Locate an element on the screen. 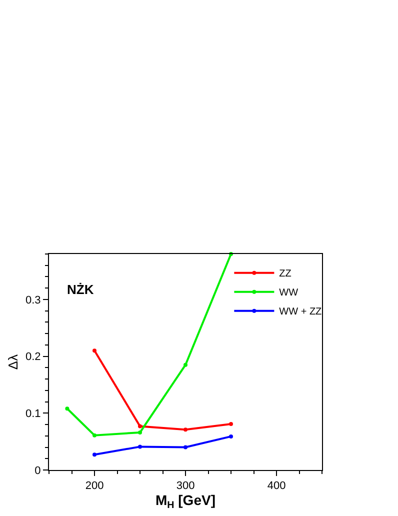 The height and width of the screenshot is (516, 398). y-tick-label: 0.3 is located at coordinates (33, 300).